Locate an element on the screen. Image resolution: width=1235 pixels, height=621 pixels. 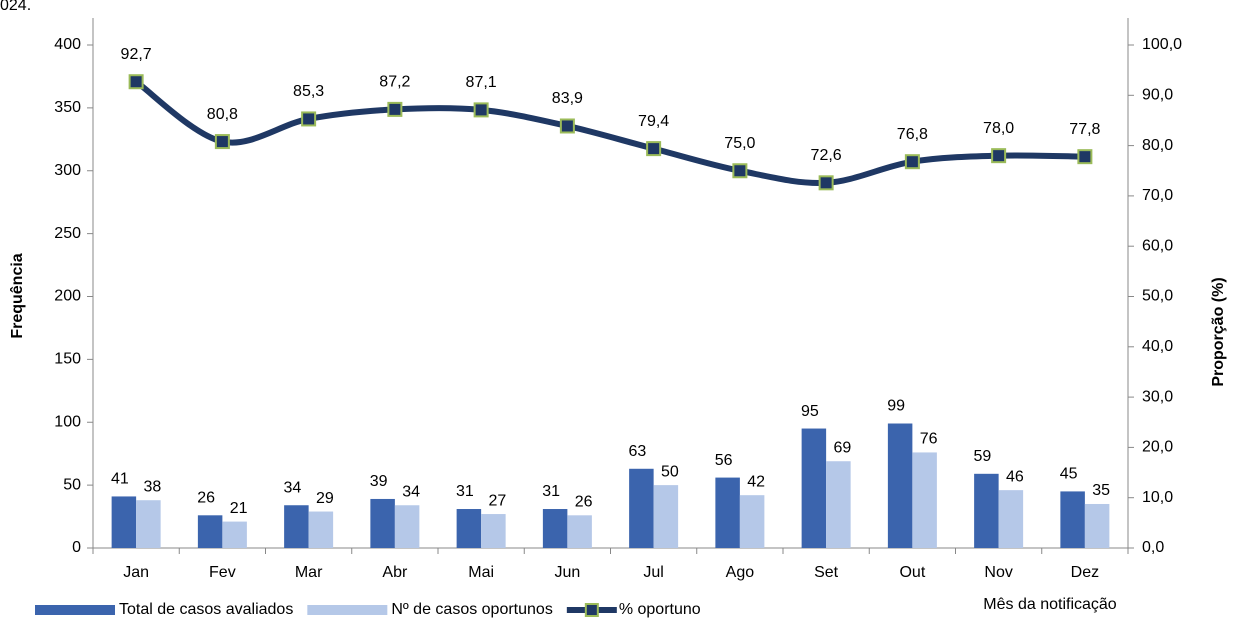
y2-tick-label: 90,0 is located at coordinates (1157, 95).